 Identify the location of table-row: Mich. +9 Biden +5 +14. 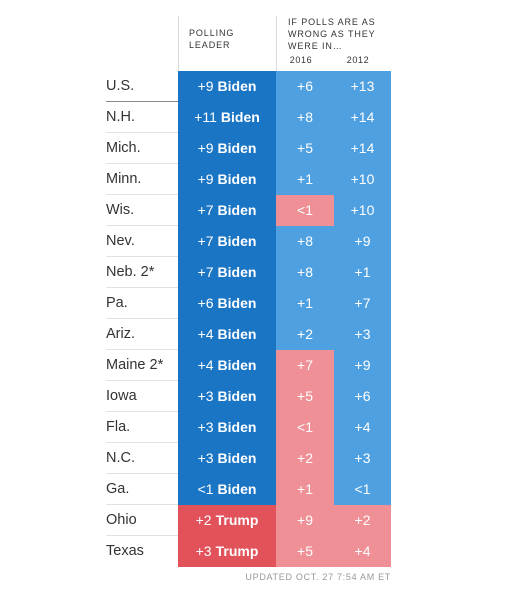
(248, 148).